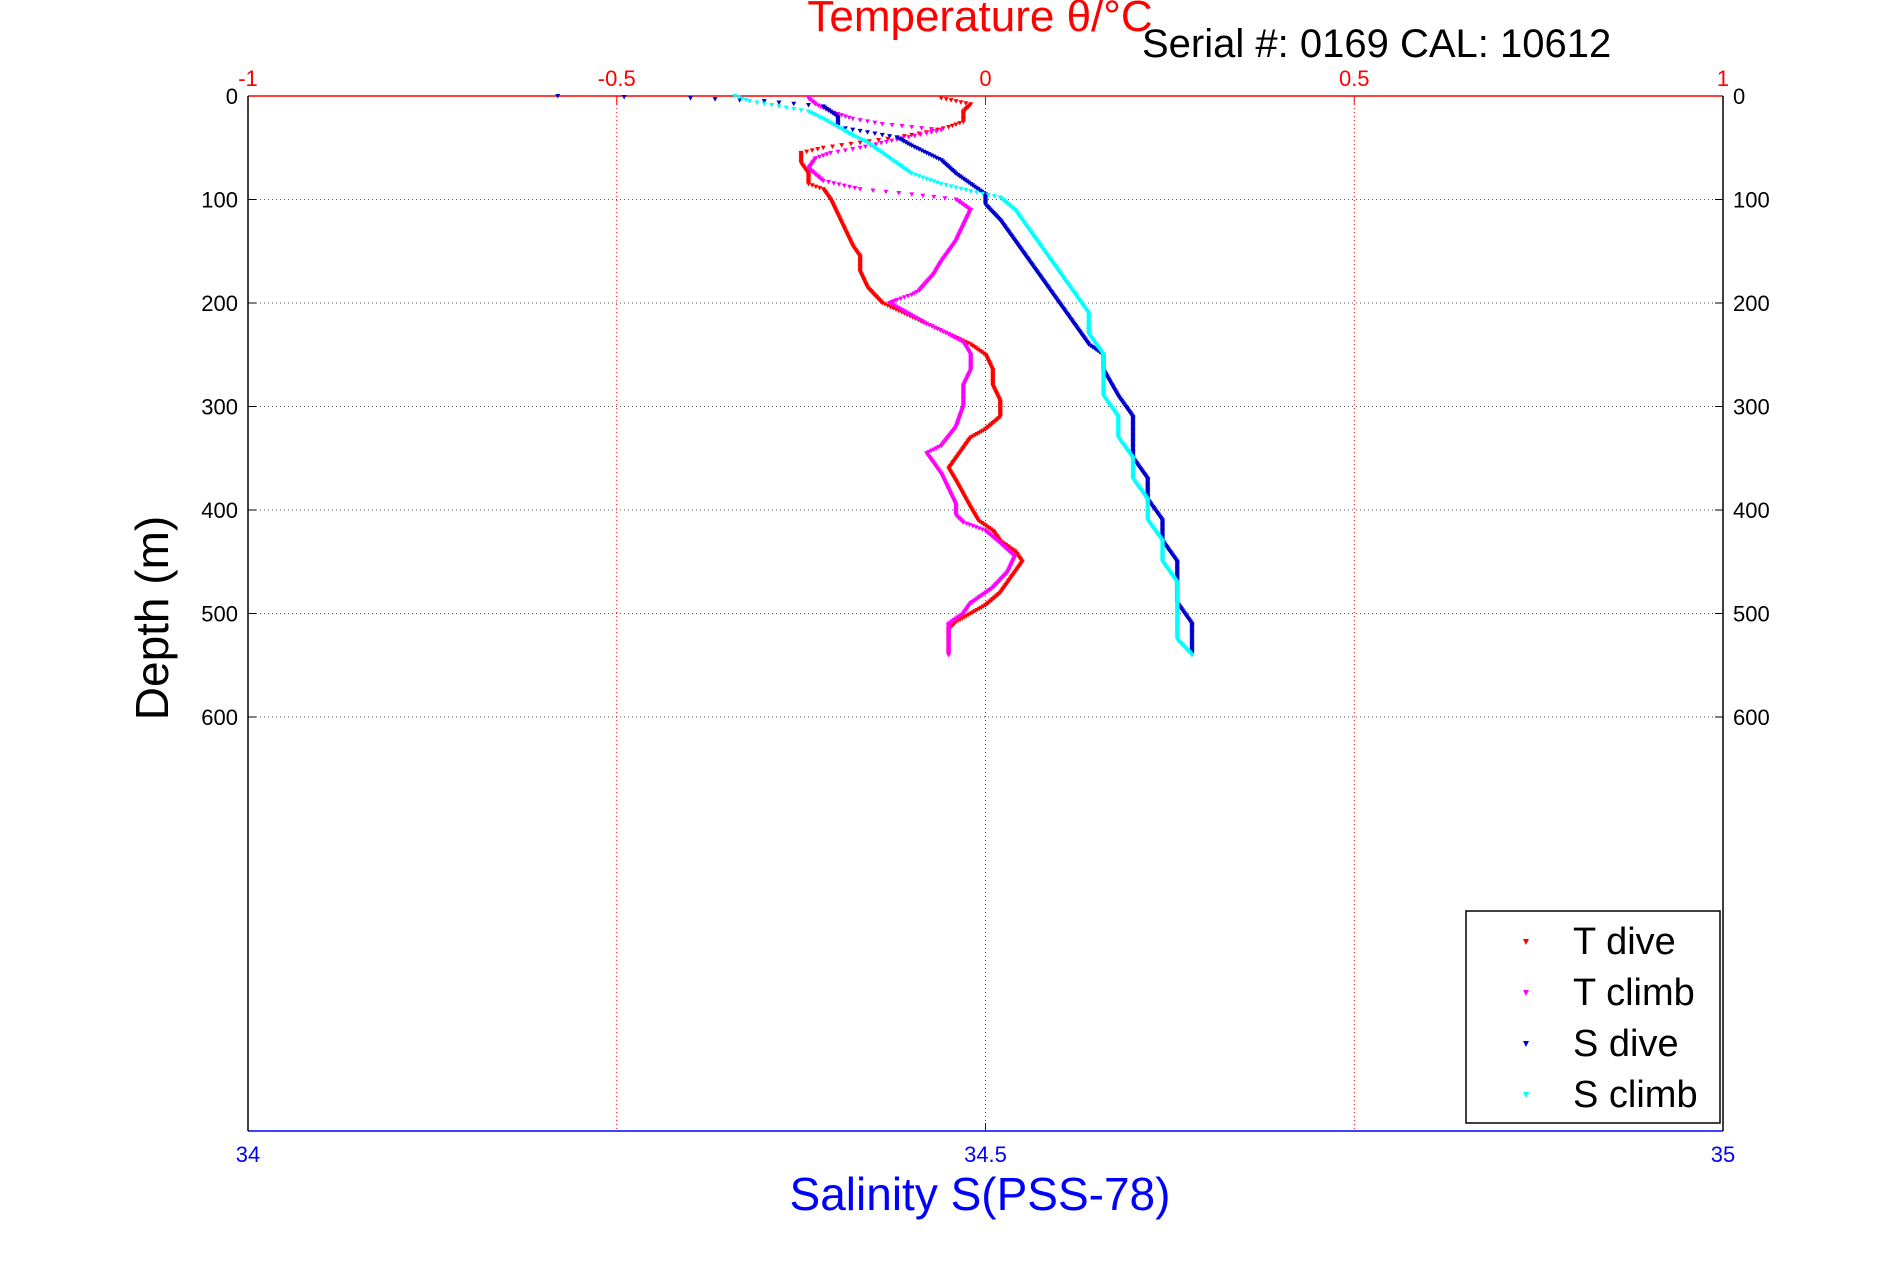  I want to click on legend-box, so click(1593, 1017).